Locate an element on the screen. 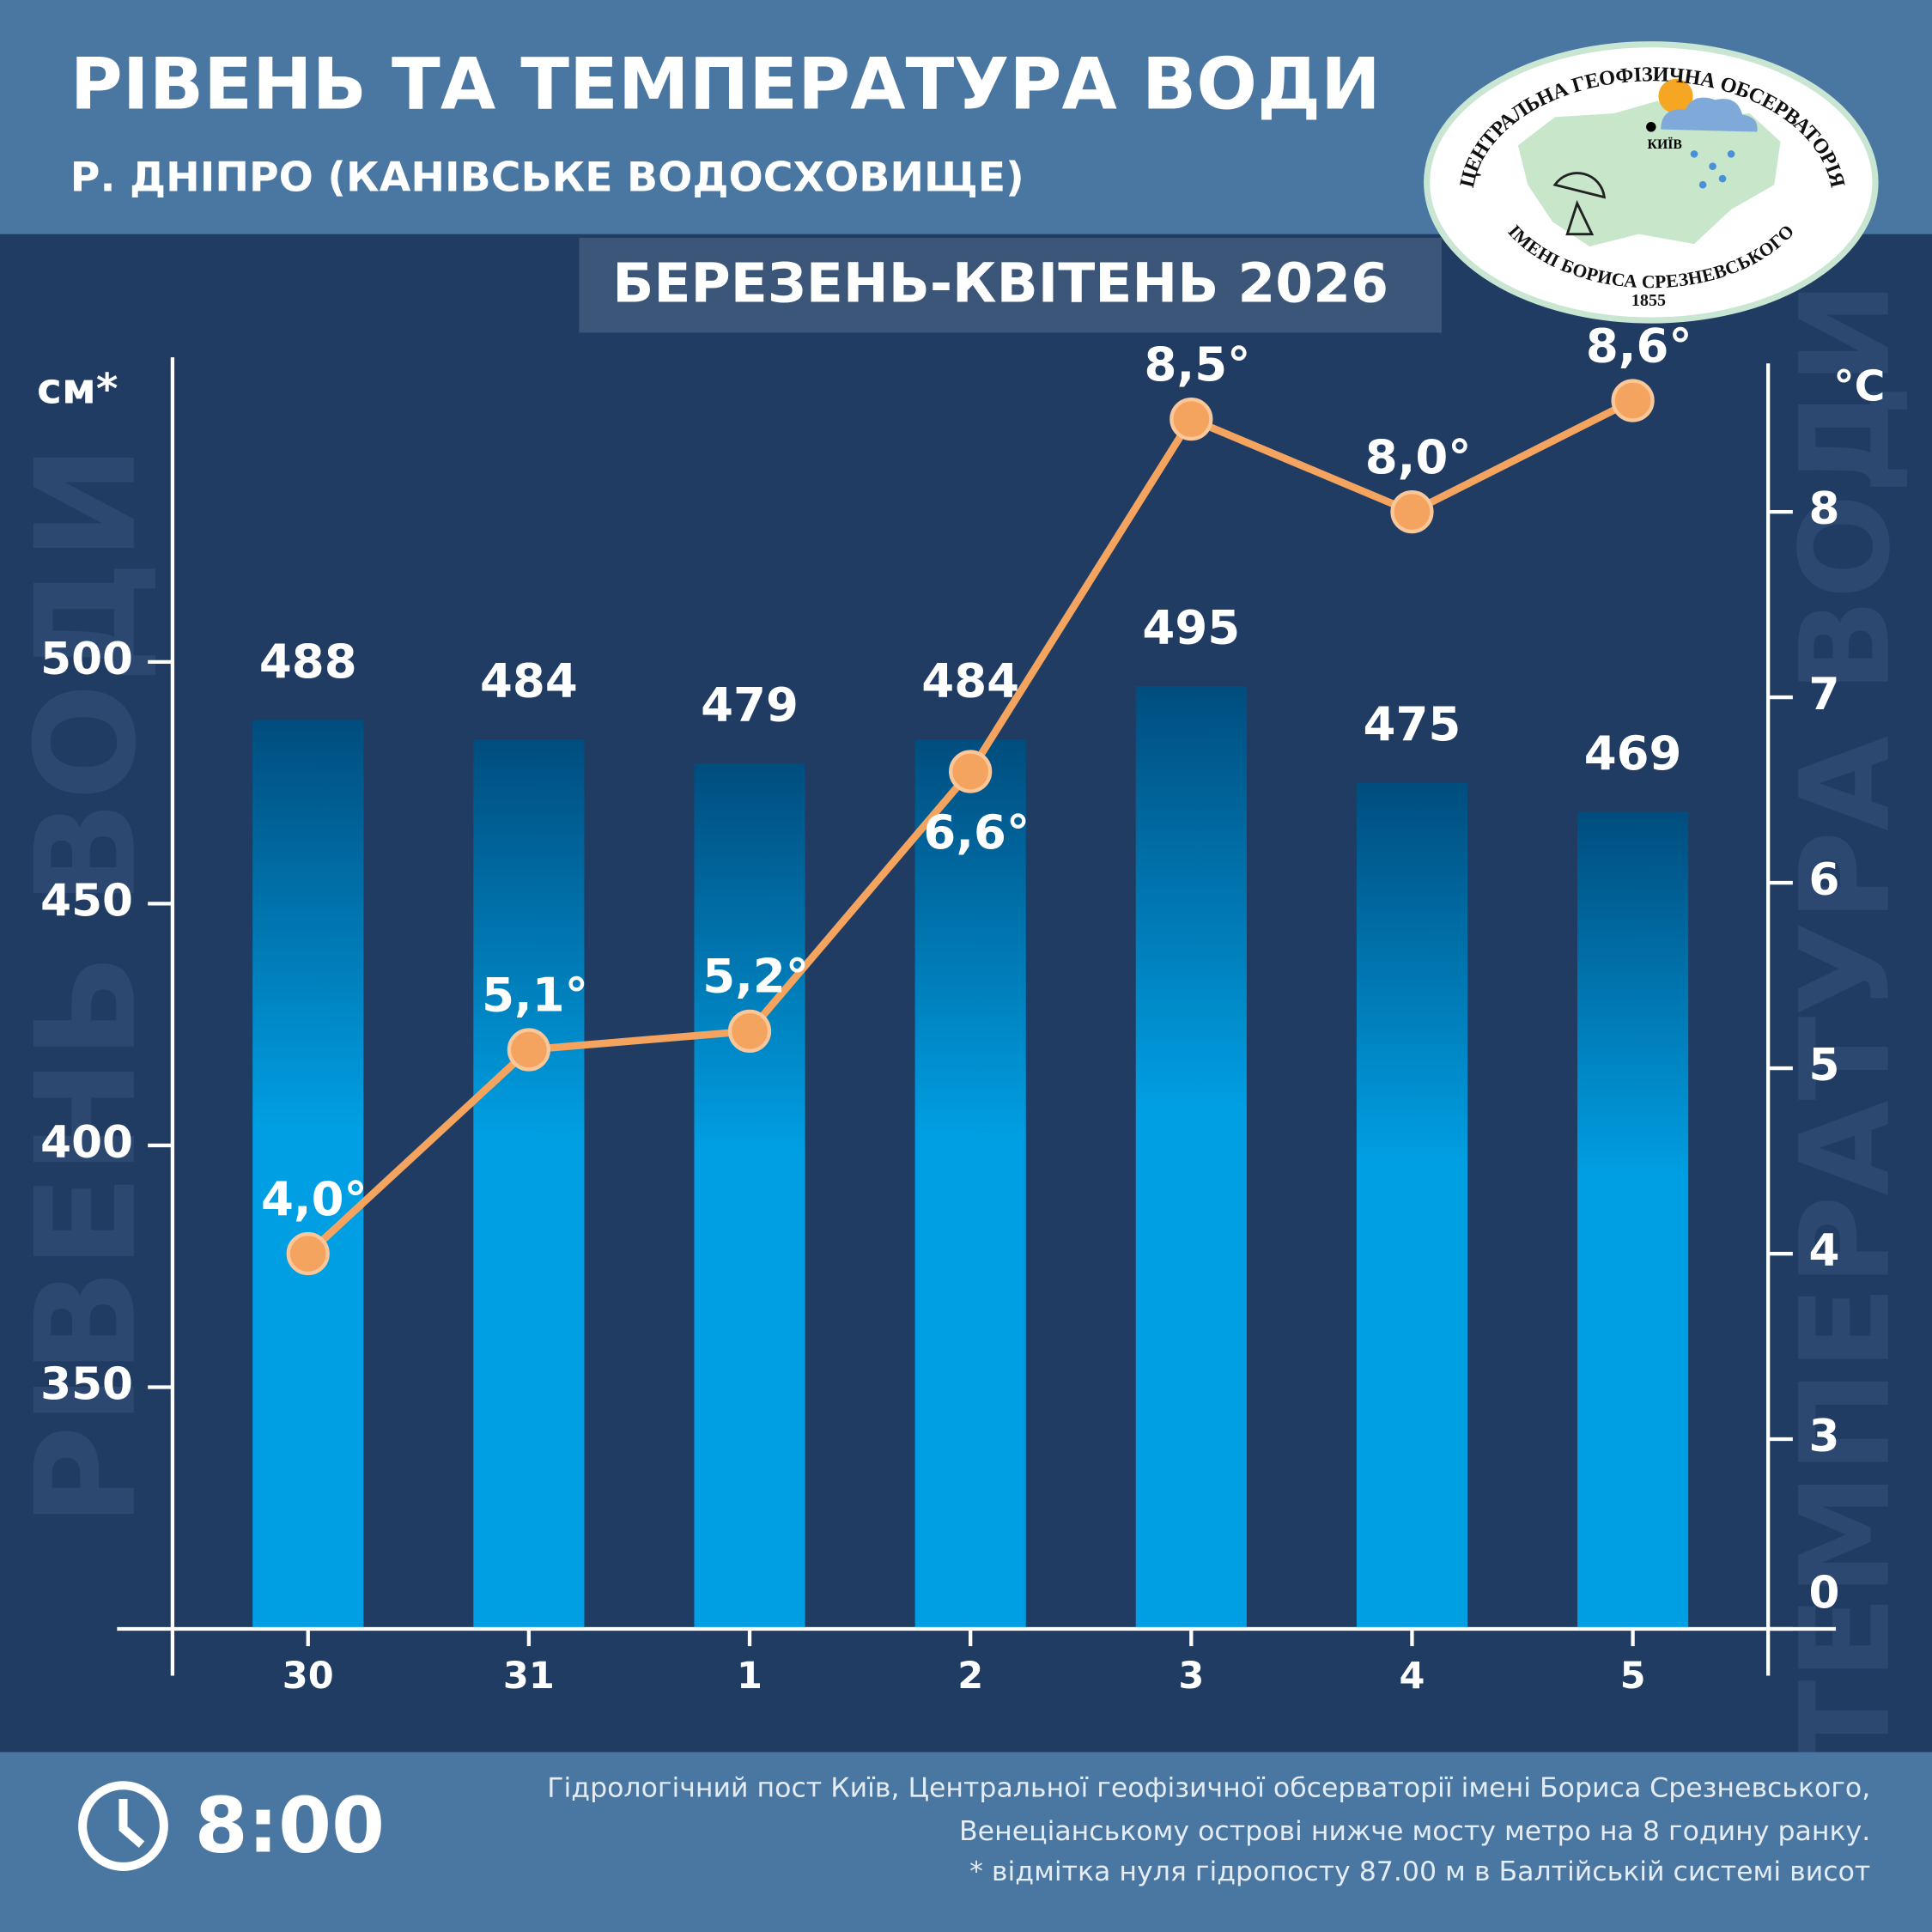 The image size is (1932, 1932). bar-value-label: 488 is located at coordinates (308, 662).